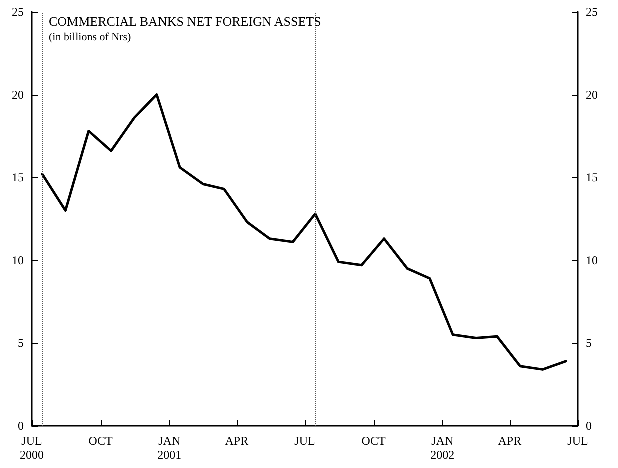 The width and height of the screenshot is (618, 468). What do you see at coordinates (592, 260) in the screenshot?
I see `y2-tick-label: 10` at bounding box center [592, 260].